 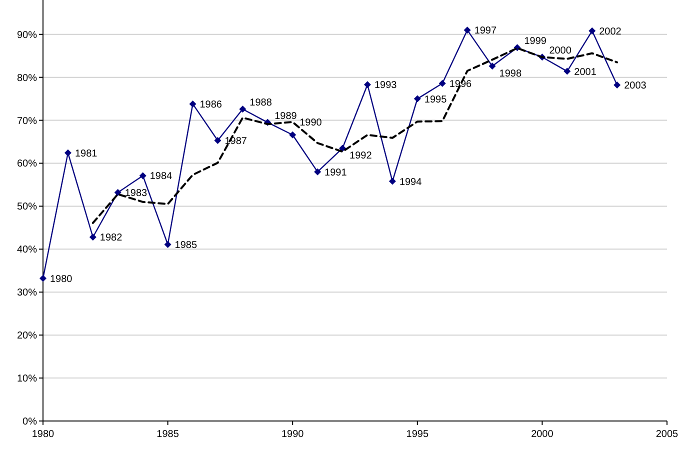 What do you see at coordinates (27, 35) in the screenshot?
I see `y-tick-label: 90%` at bounding box center [27, 35].